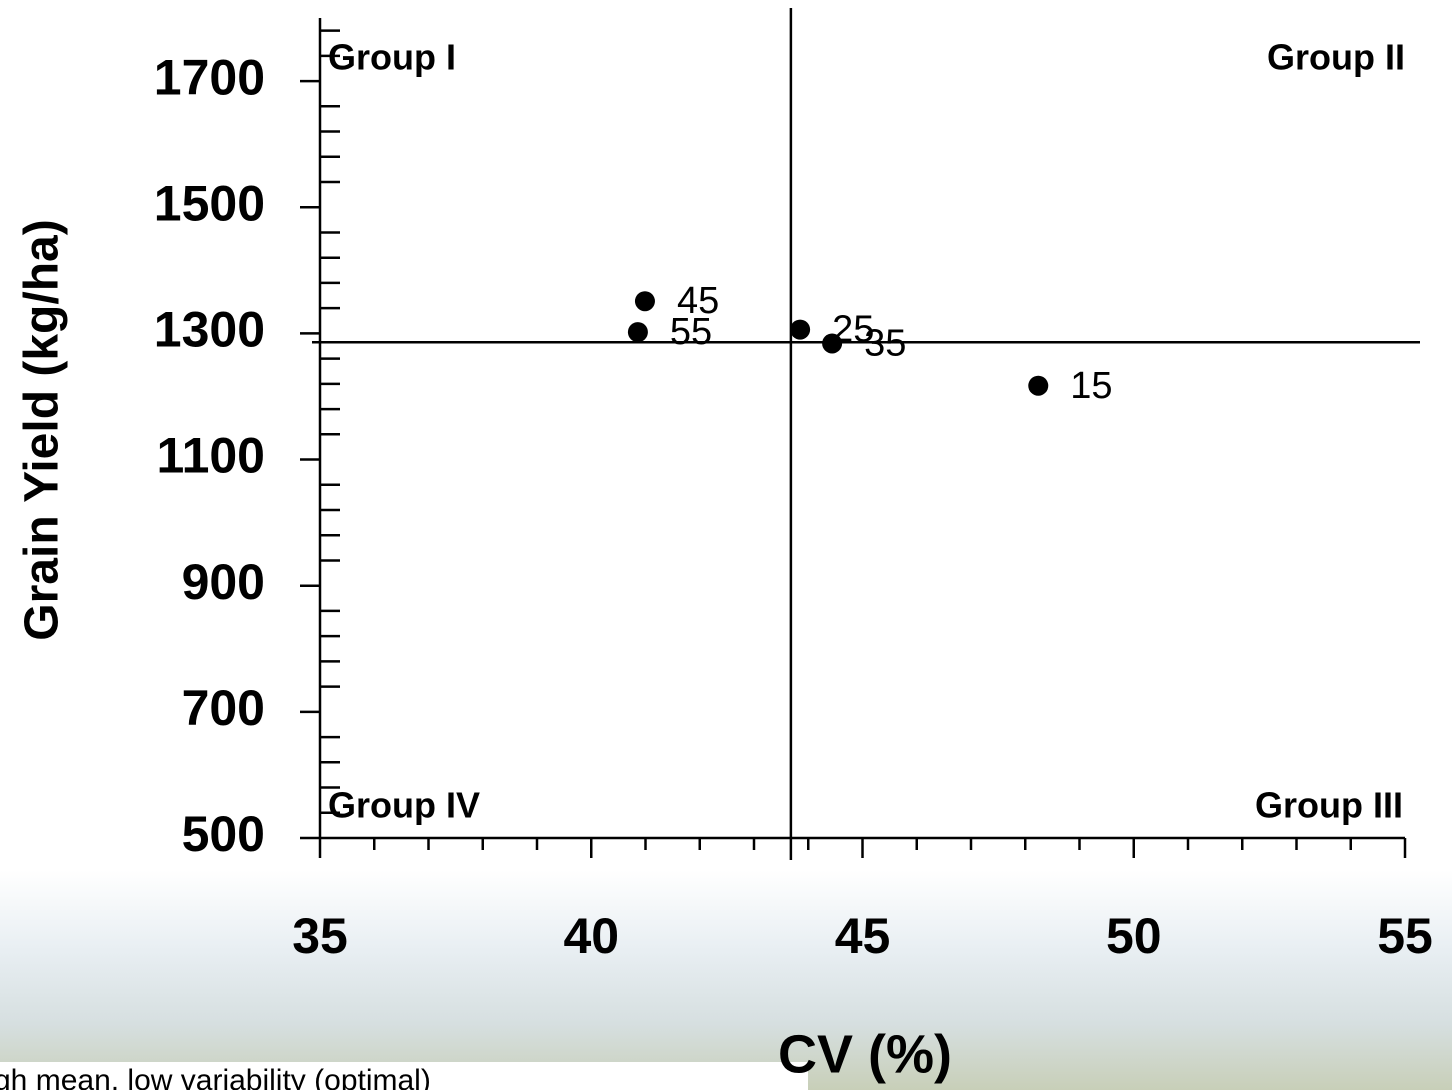  I want to click on caption: gh mean, low variability (optimal), so click(215, 1077).